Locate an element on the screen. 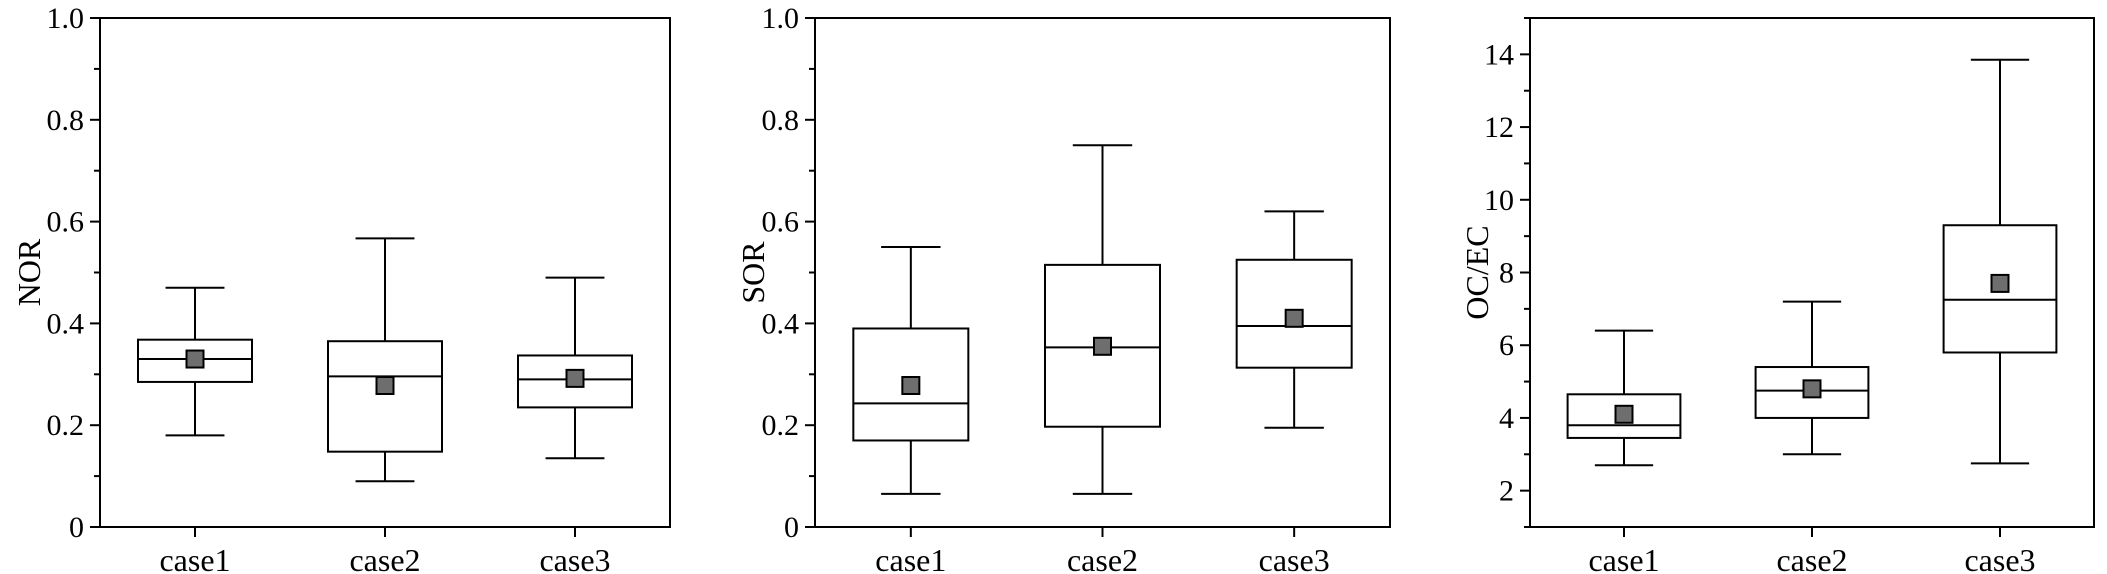 Image resolution: width=2107 pixels, height=574 pixels. y-tick-label: 10 is located at coordinates (1499, 200).